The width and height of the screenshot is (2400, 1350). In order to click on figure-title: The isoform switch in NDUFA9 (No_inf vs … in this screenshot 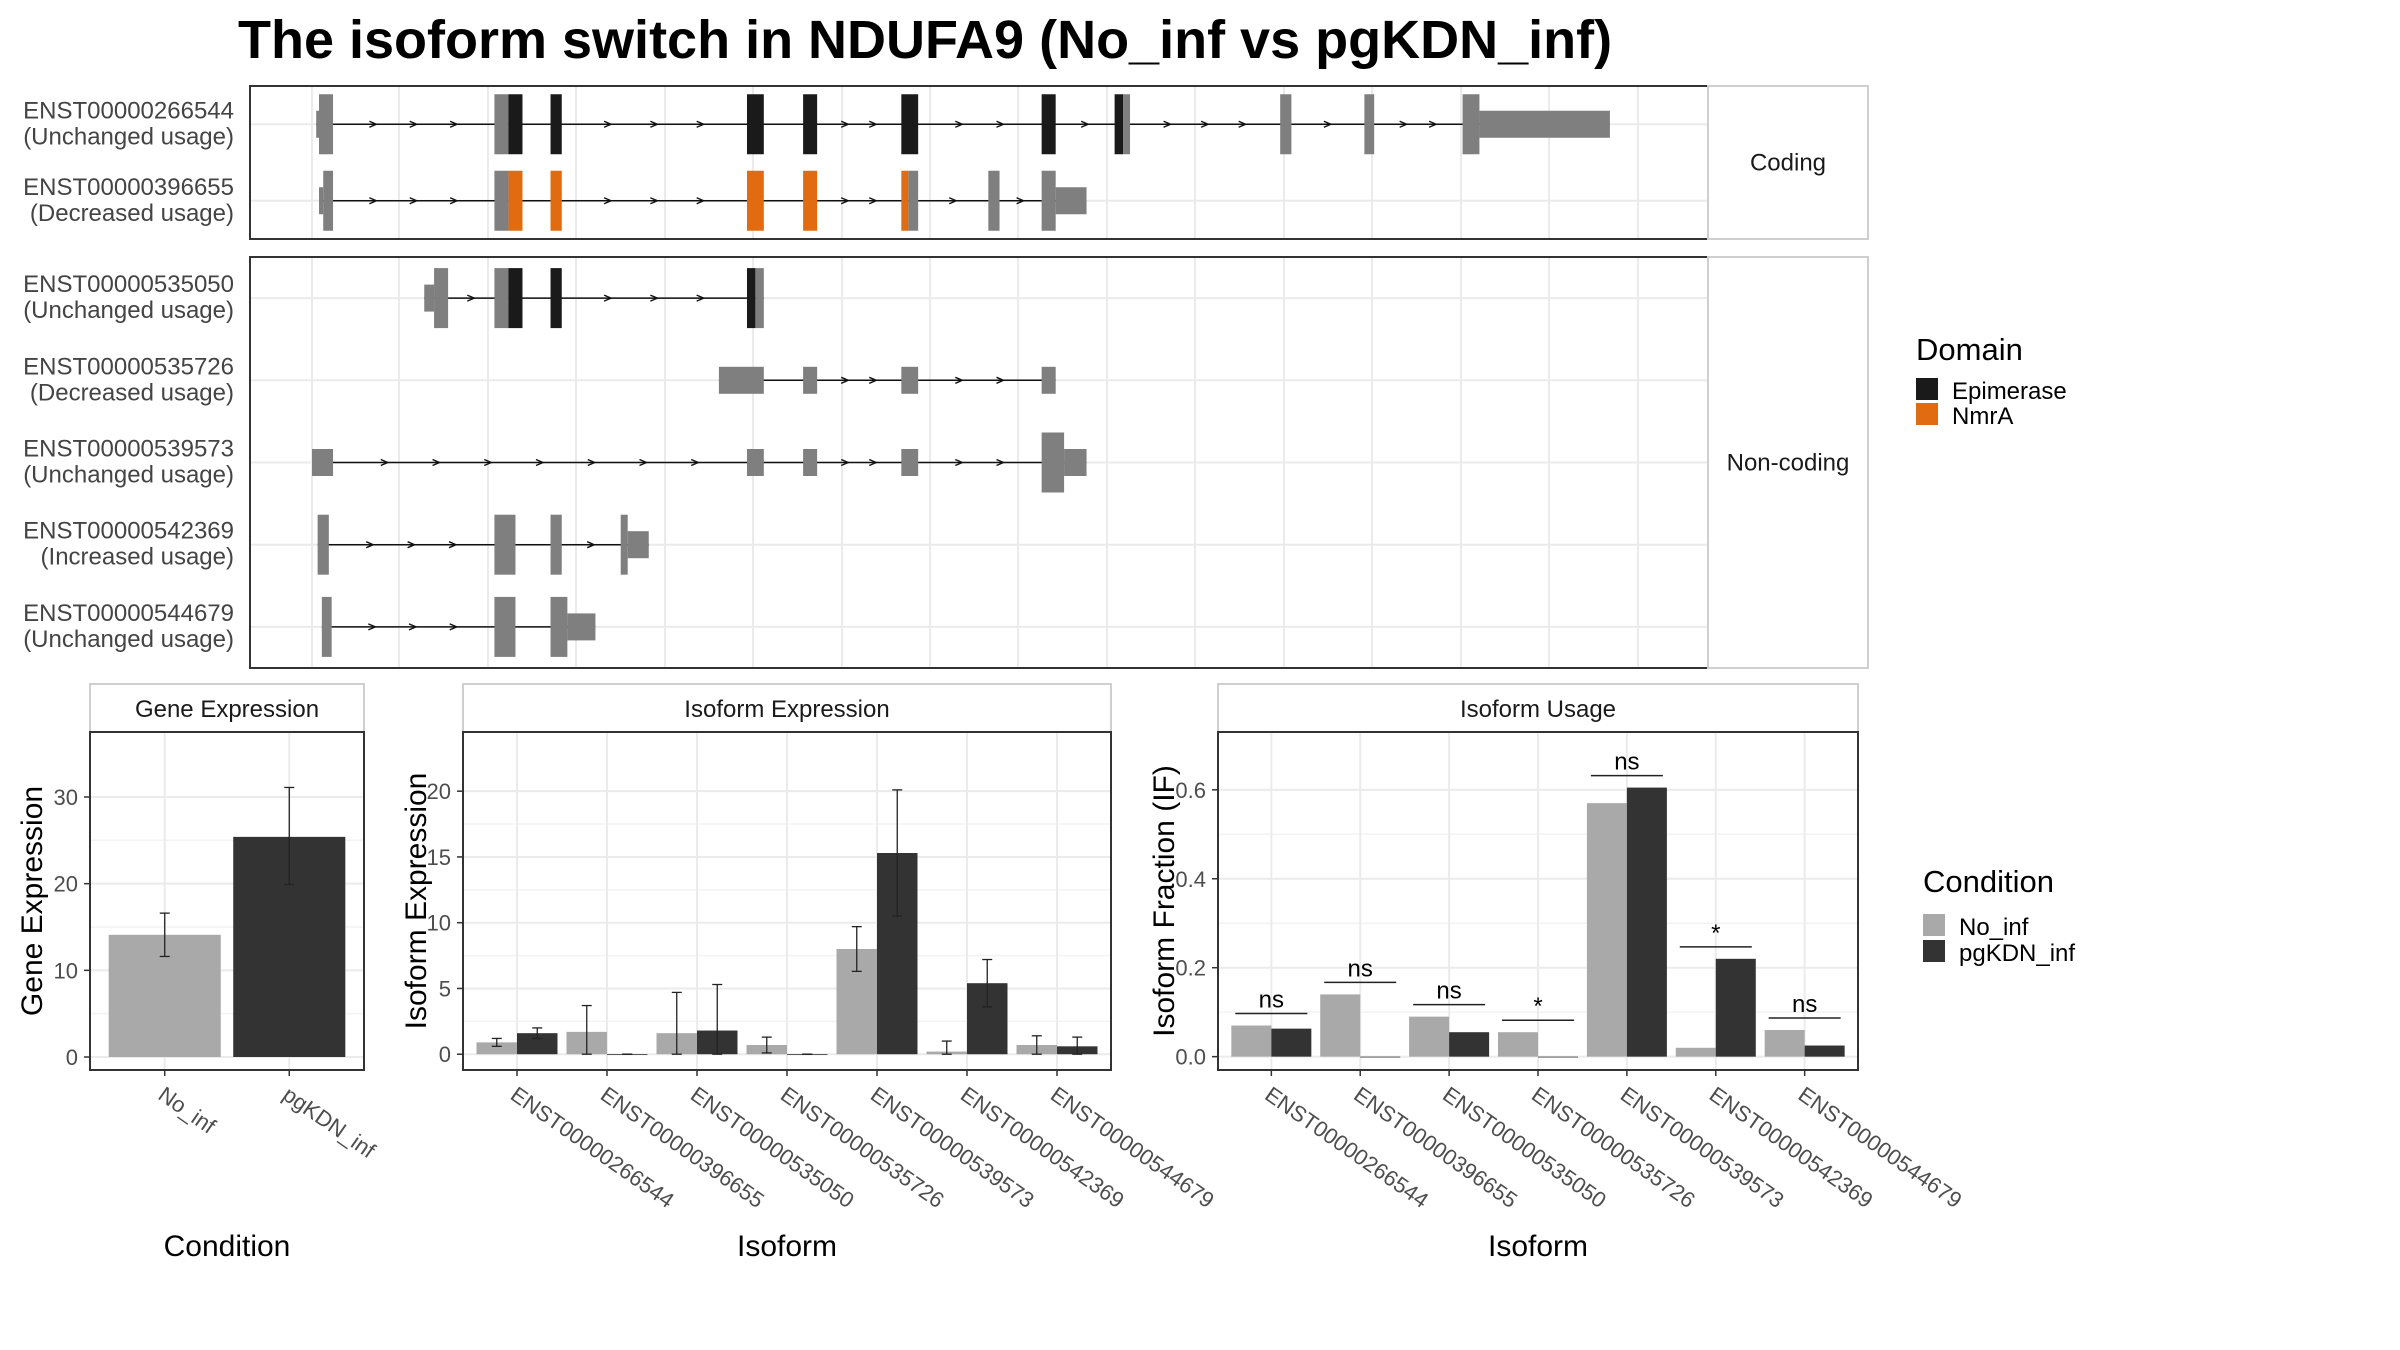, I will do `click(925, 40)`.